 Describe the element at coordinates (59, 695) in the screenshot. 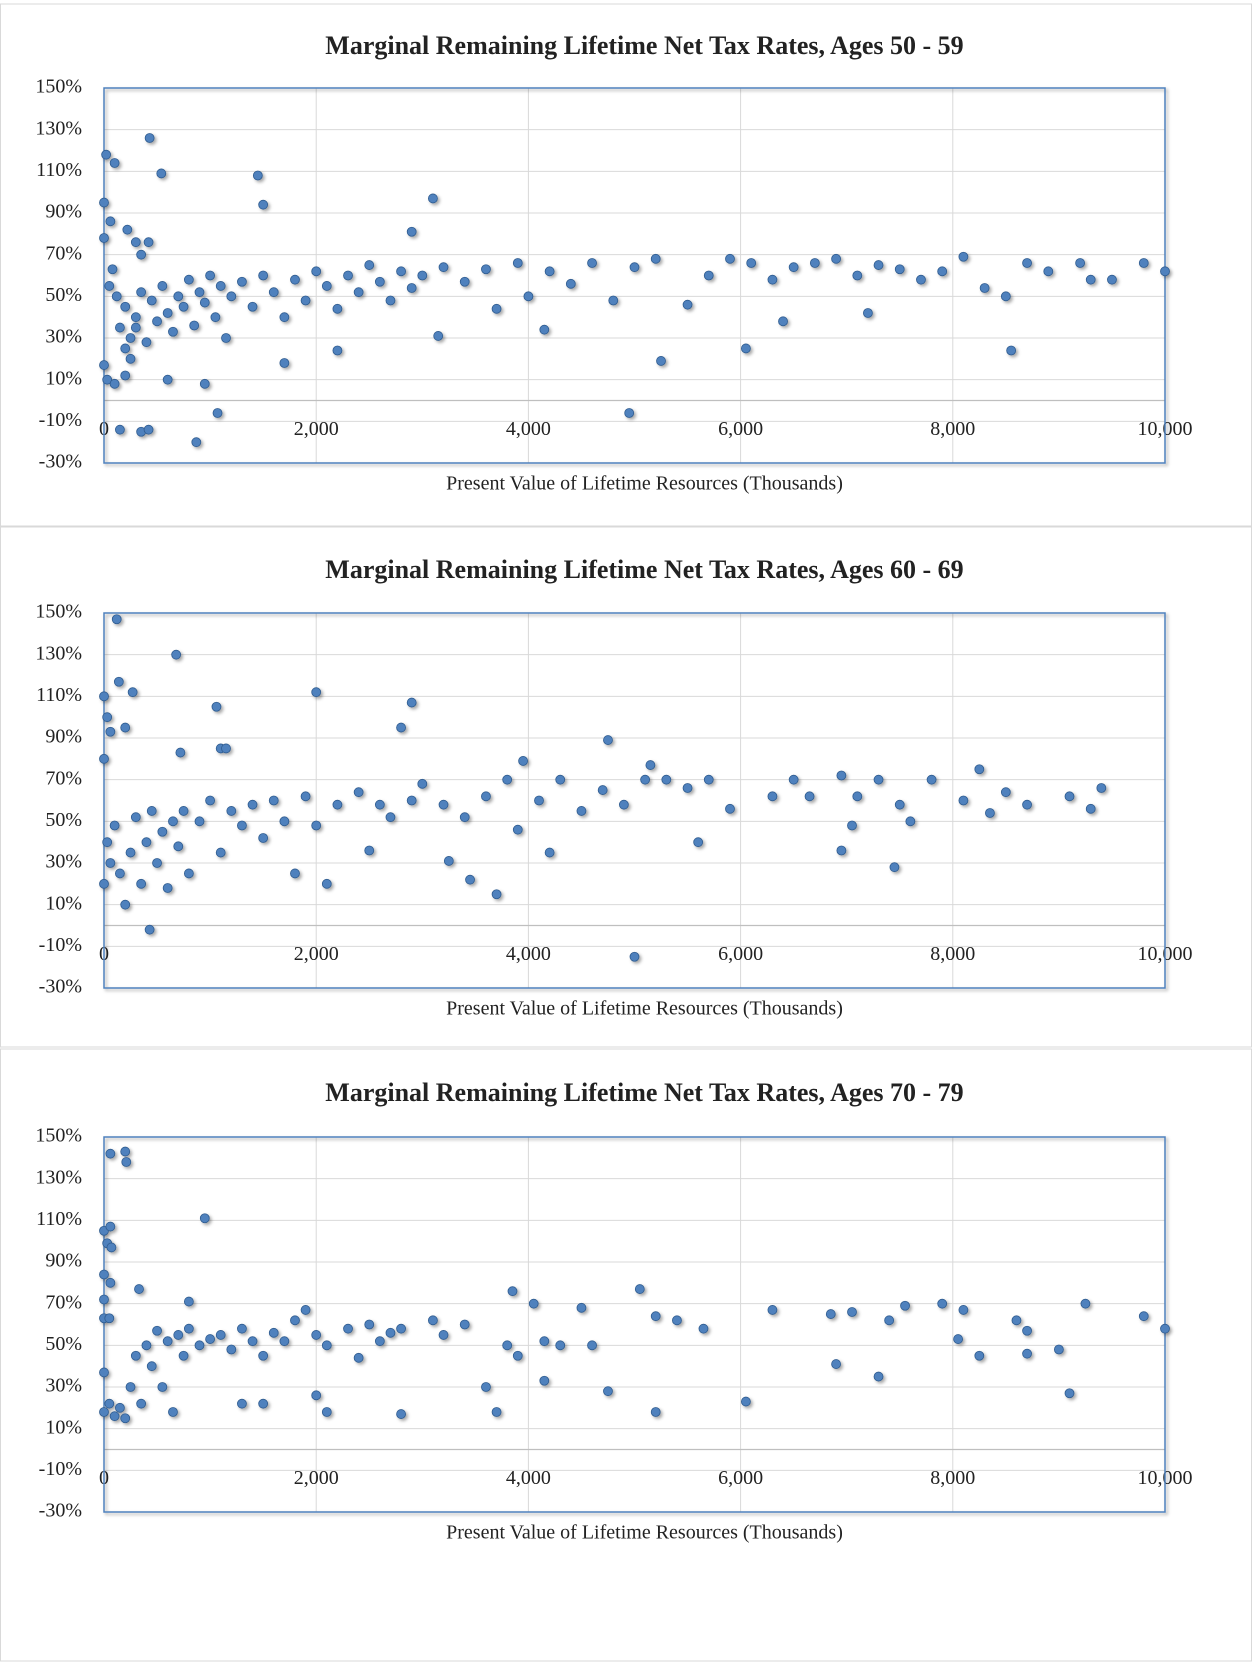

I see `y-tick-label: 110%` at that location.